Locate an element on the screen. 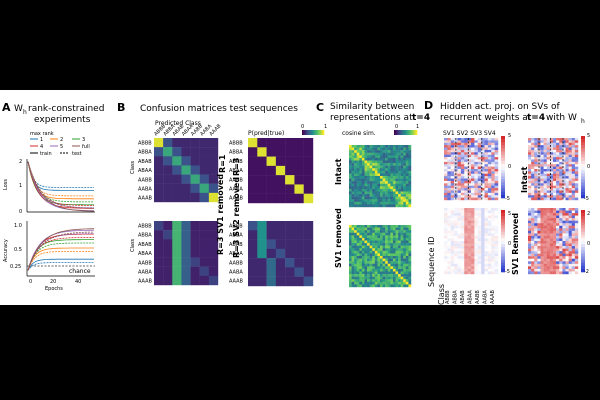 This screenshot has width=600, height=400. loss-curve is located at coordinates (61, 185).